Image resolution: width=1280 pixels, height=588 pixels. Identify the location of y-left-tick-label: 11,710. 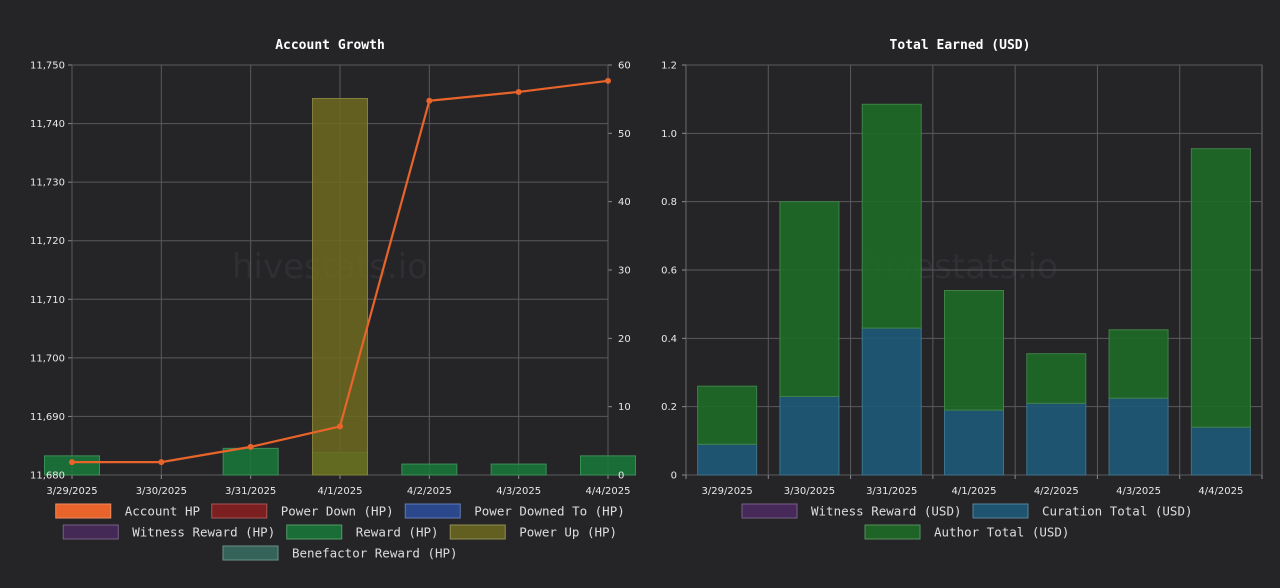
(47, 300).